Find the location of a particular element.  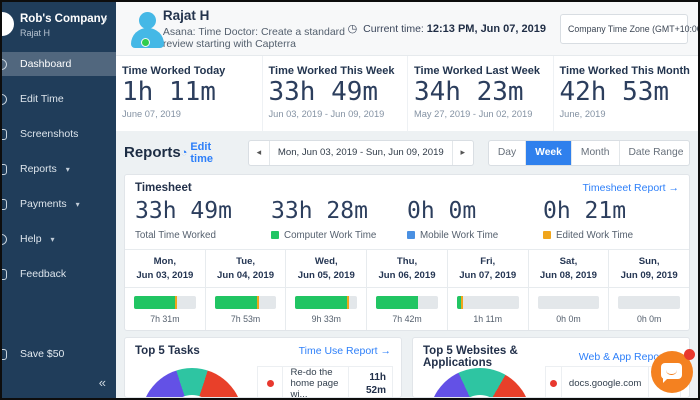

stat-period: May 27, 2019 - Jun 02, 2019 is located at coordinates (473, 113).